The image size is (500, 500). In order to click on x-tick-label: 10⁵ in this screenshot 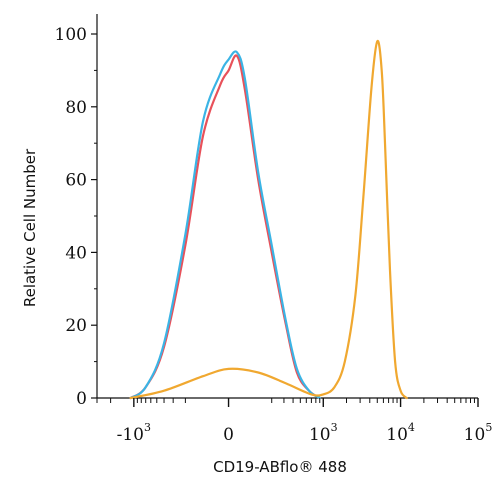, I will do `click(478, 433)`.